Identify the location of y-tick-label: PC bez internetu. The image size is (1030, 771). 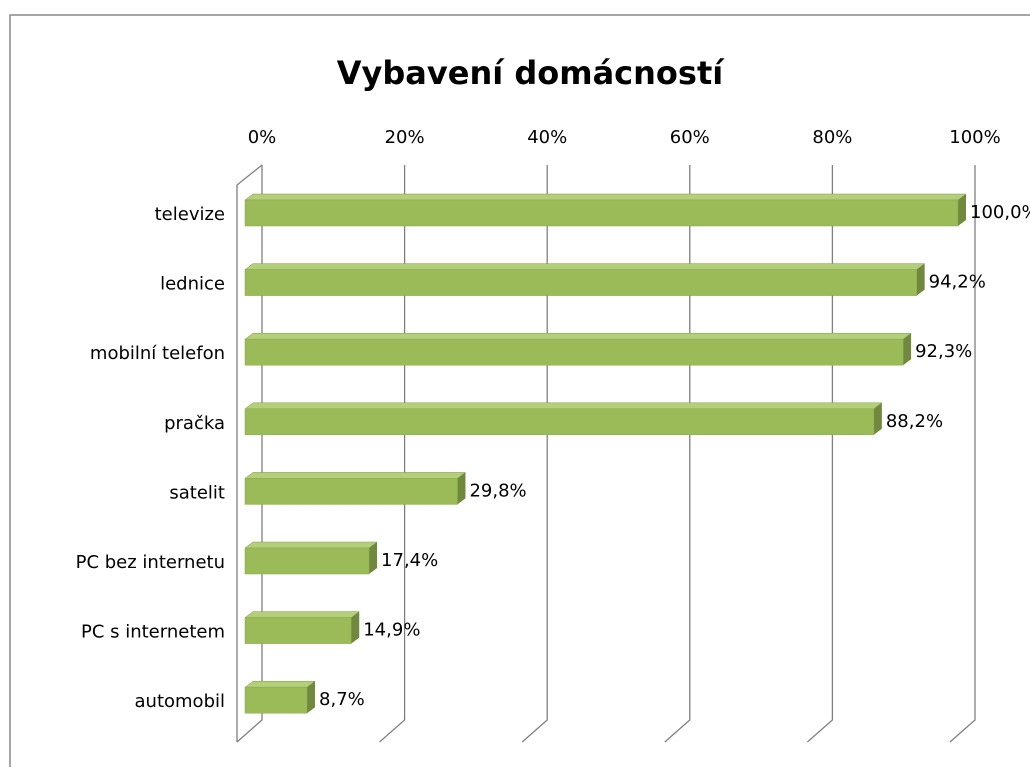
(150, 562).